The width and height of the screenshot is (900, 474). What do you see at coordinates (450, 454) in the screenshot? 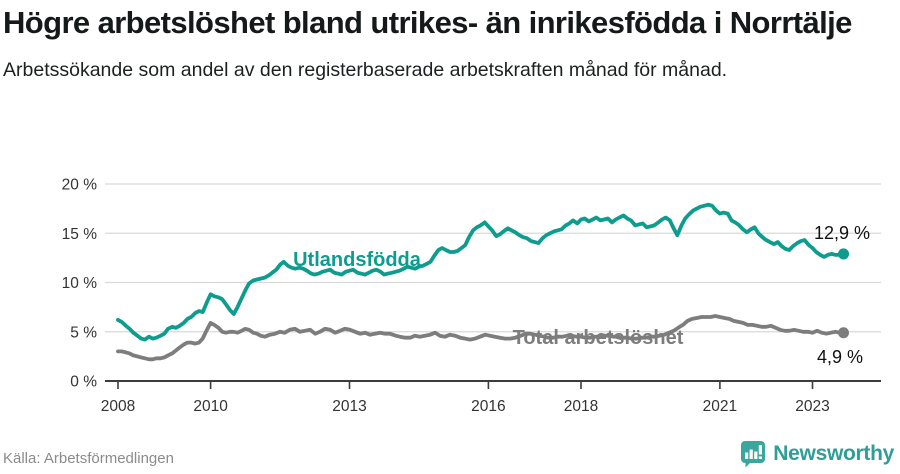
I see `chart-footer: Källa: Arbetsförmedlingen Newsworthy` at bounding box center [450, 454].